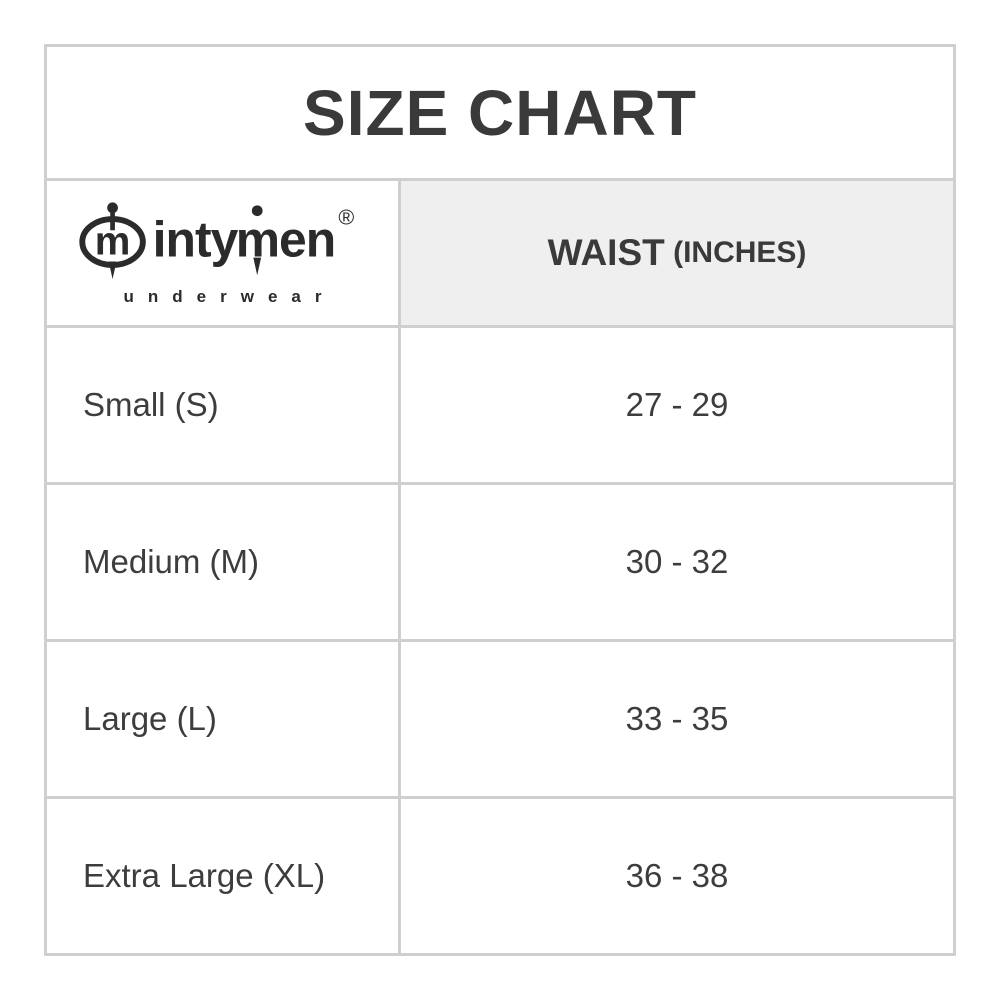 The height and width of the screenshot is (1000, 1000). What do you see at coordinates (677, 876) in the screenshot?
I see `waist-value: 36 - 38` at bounding box center [677, 876].